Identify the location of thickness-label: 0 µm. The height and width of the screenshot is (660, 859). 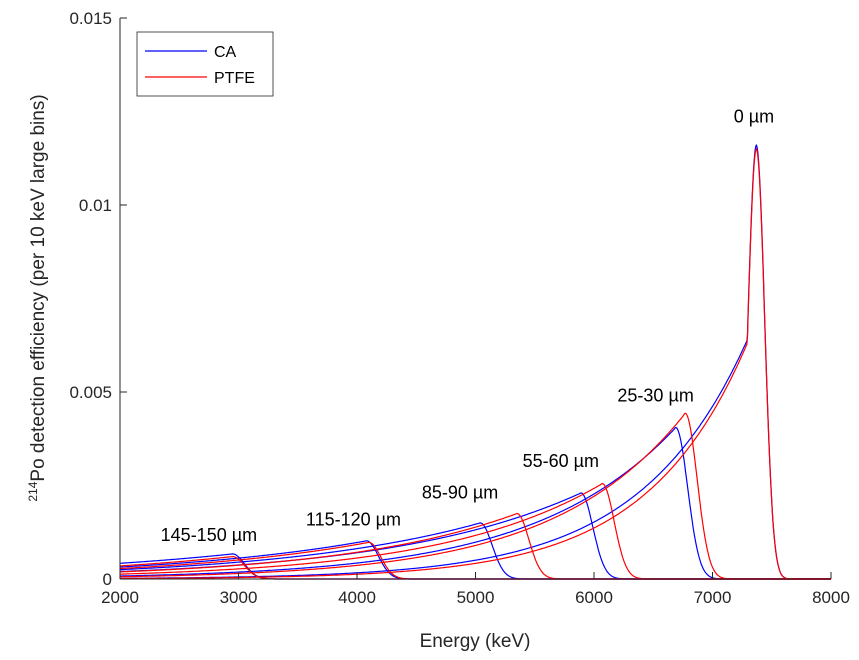
(754, 117).